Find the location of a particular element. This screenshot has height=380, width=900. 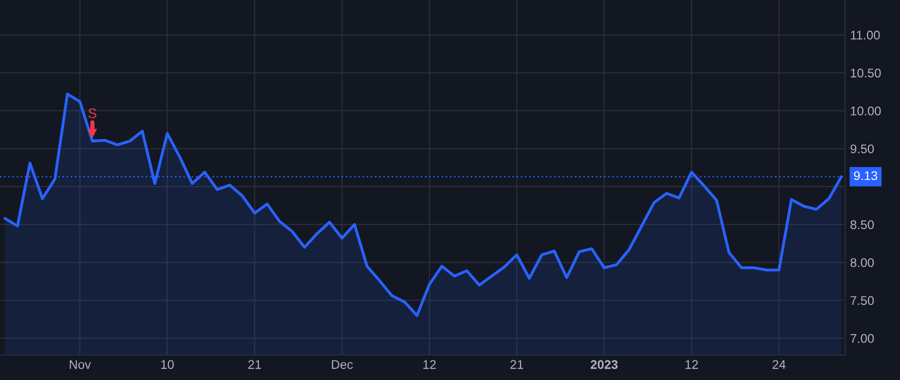

y-tick-label: 10.50 is located at coordinates (865, 73).